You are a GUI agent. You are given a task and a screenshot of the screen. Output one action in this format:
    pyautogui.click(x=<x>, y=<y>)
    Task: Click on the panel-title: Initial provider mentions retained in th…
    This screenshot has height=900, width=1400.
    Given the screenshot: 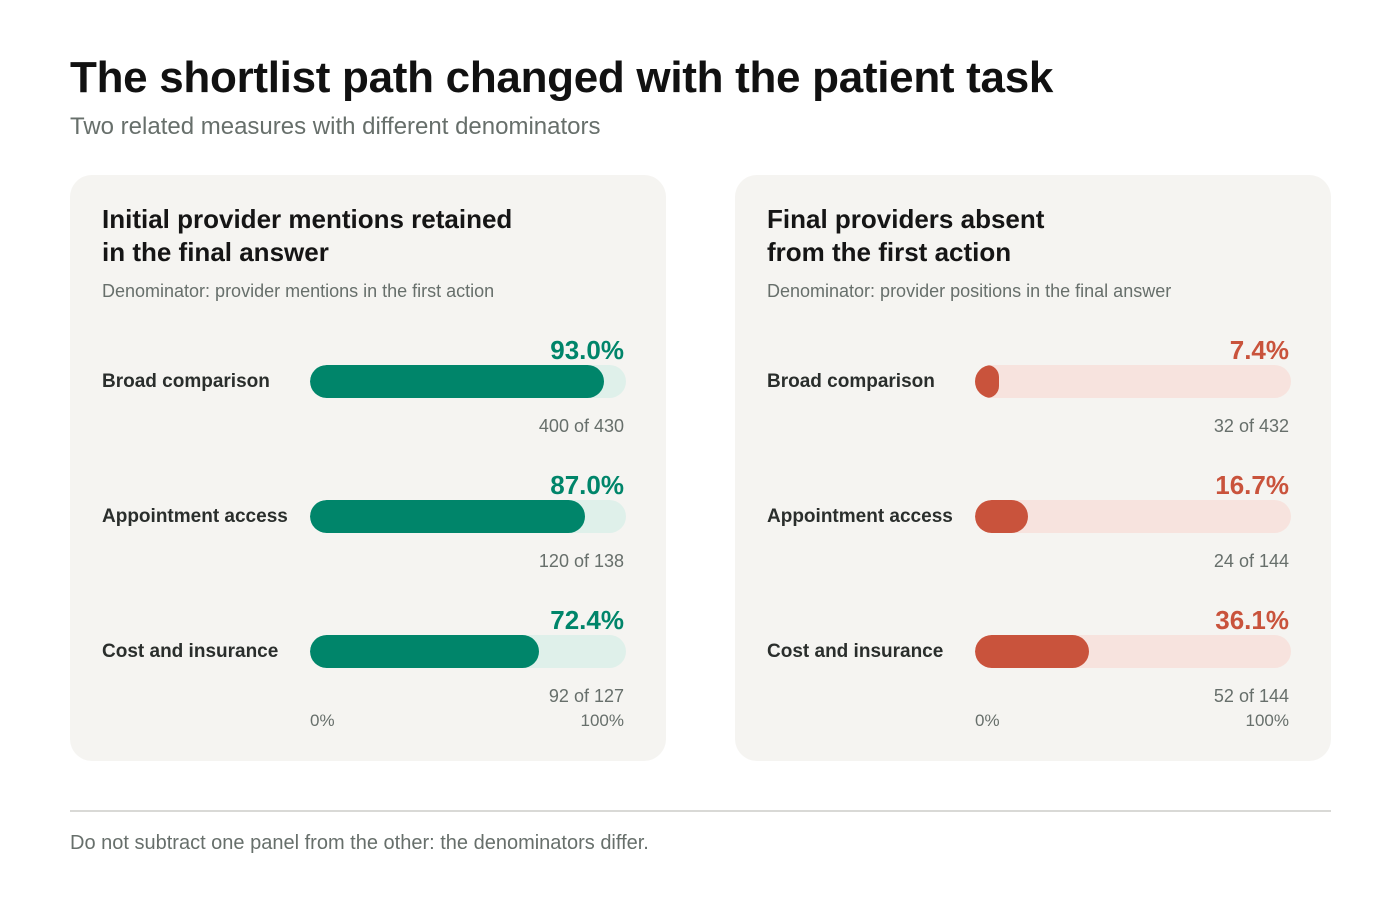 What is the action you would take?
    pyautogui.click(x=307, y=235)
    